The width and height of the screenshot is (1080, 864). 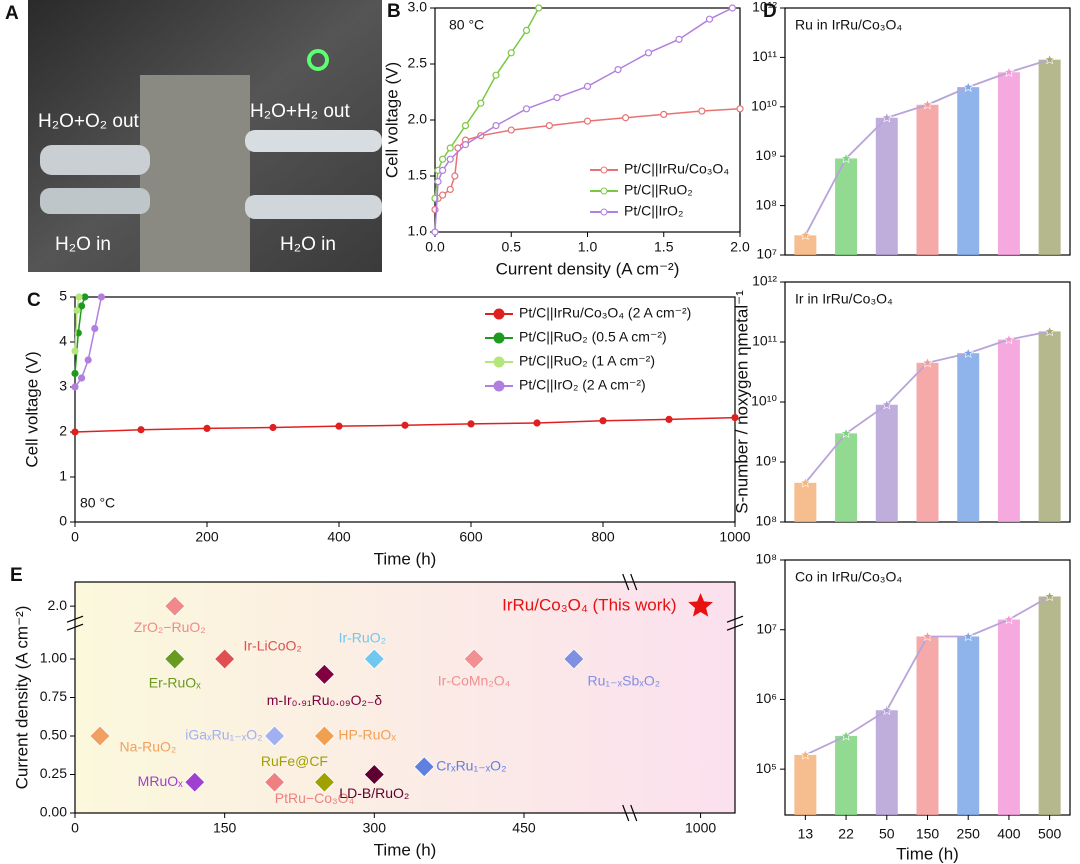 I want to click on panel-letter: D, so click(x=770, y=11).